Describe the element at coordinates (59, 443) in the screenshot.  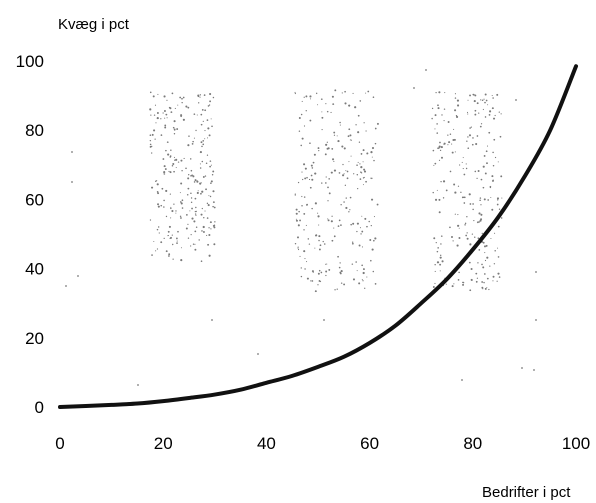
I see `x-tick-label: 0` at that location.